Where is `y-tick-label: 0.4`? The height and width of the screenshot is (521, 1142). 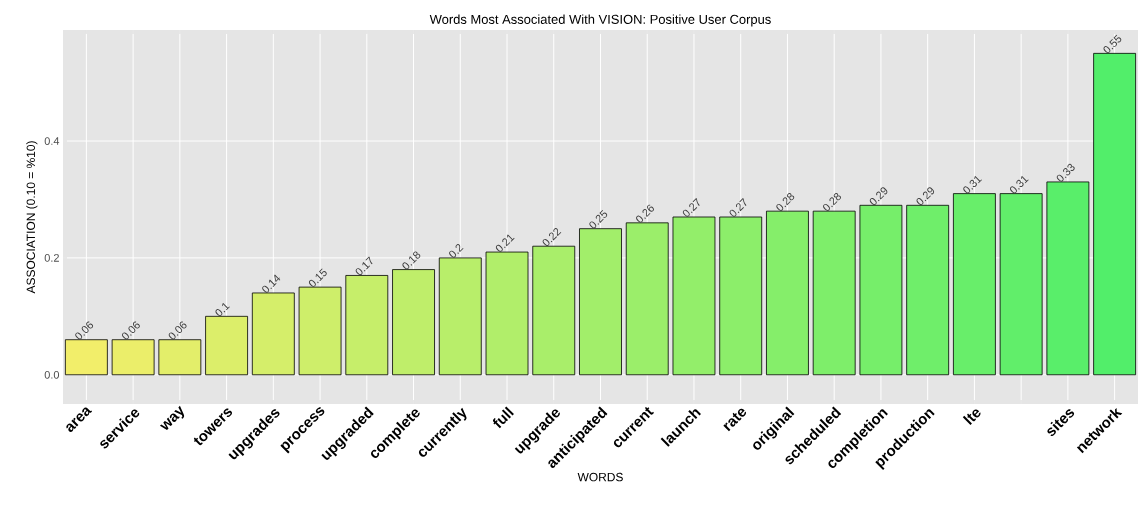
y-tick-label: 0.4 is located at coordinates (52, 141).